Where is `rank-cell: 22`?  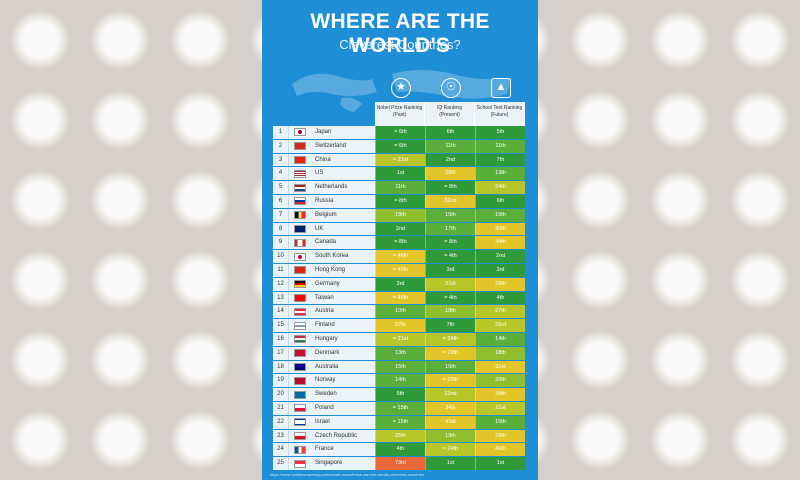
rank-cell: 22 is located at coordinates (281, 422).